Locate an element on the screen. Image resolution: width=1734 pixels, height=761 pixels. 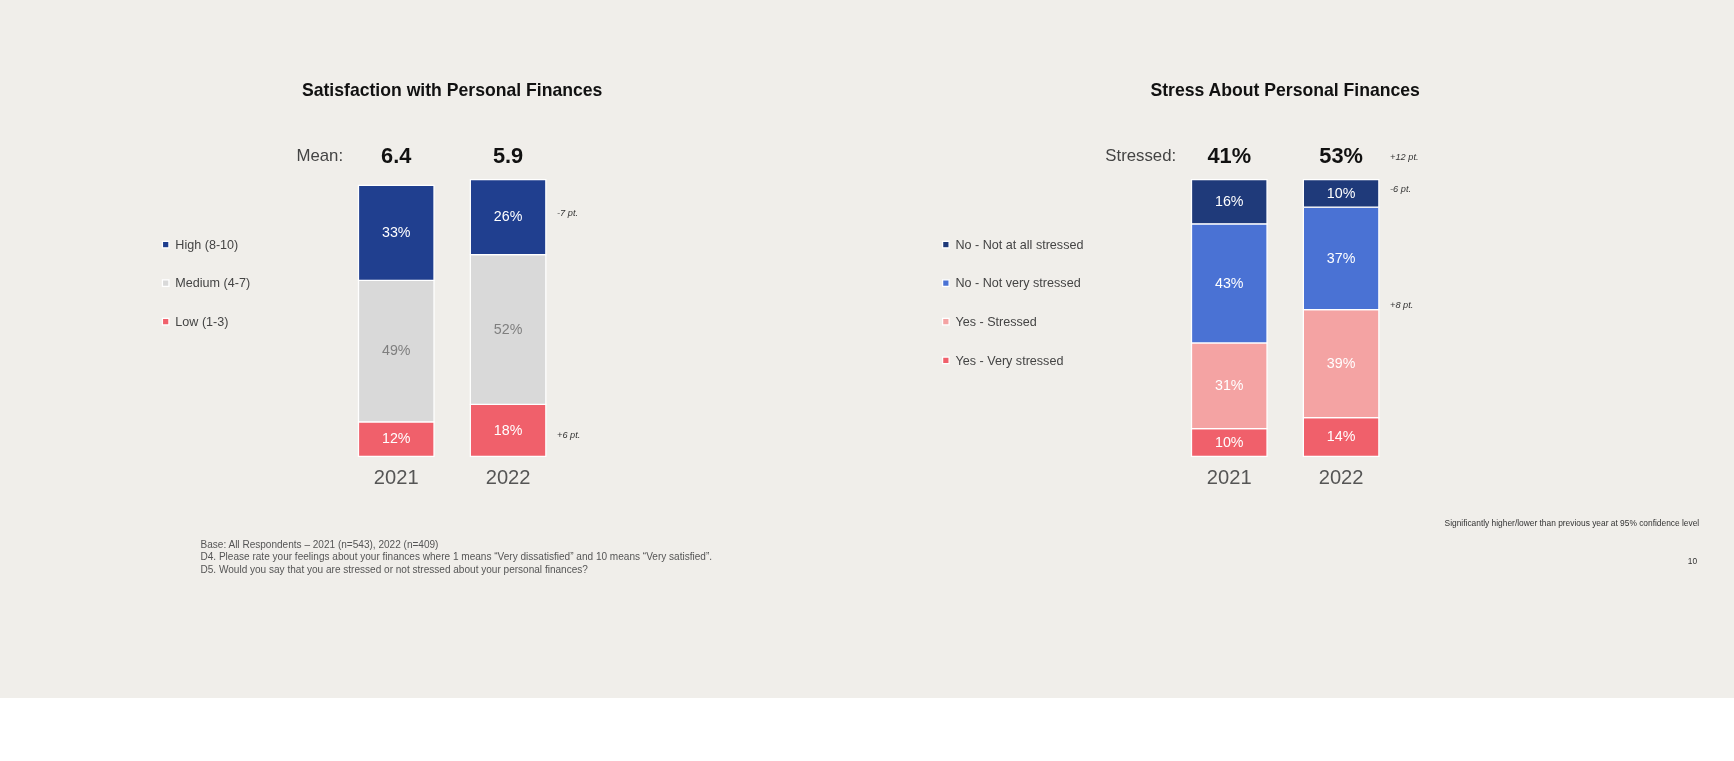
text: 6.4 is located at coordinates (396, 155).